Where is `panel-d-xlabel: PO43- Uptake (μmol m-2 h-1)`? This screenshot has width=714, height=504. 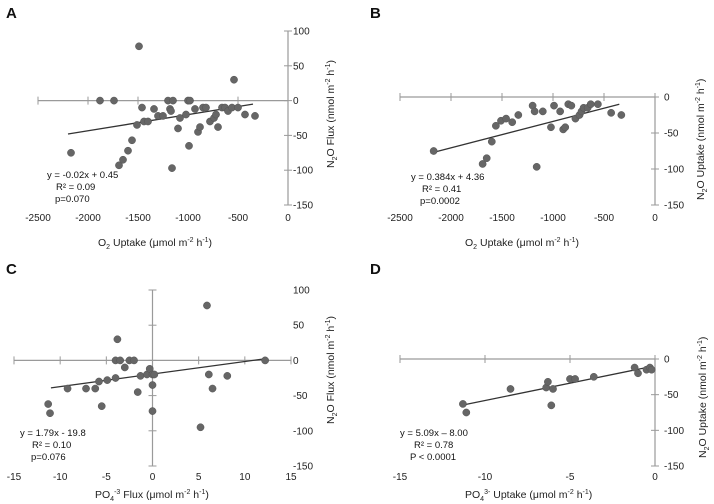
panel-d-xlabel: PO43- Uptake (μmol m-2 h-1) is located at coordinates (528, 496).